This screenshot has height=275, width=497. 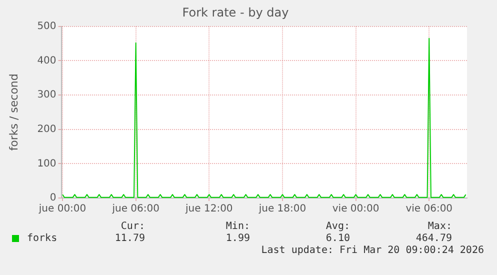 I want to click on y-tick-label: 200, so click(x=46, y=129).